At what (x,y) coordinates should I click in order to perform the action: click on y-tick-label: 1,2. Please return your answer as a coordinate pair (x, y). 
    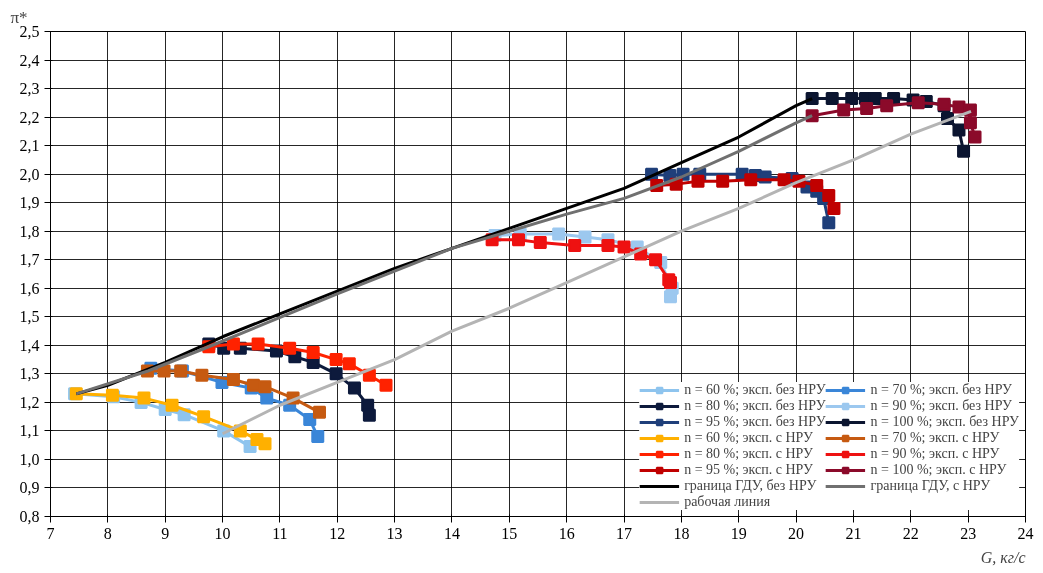
    Looking at the image, I should click on (29, 402).